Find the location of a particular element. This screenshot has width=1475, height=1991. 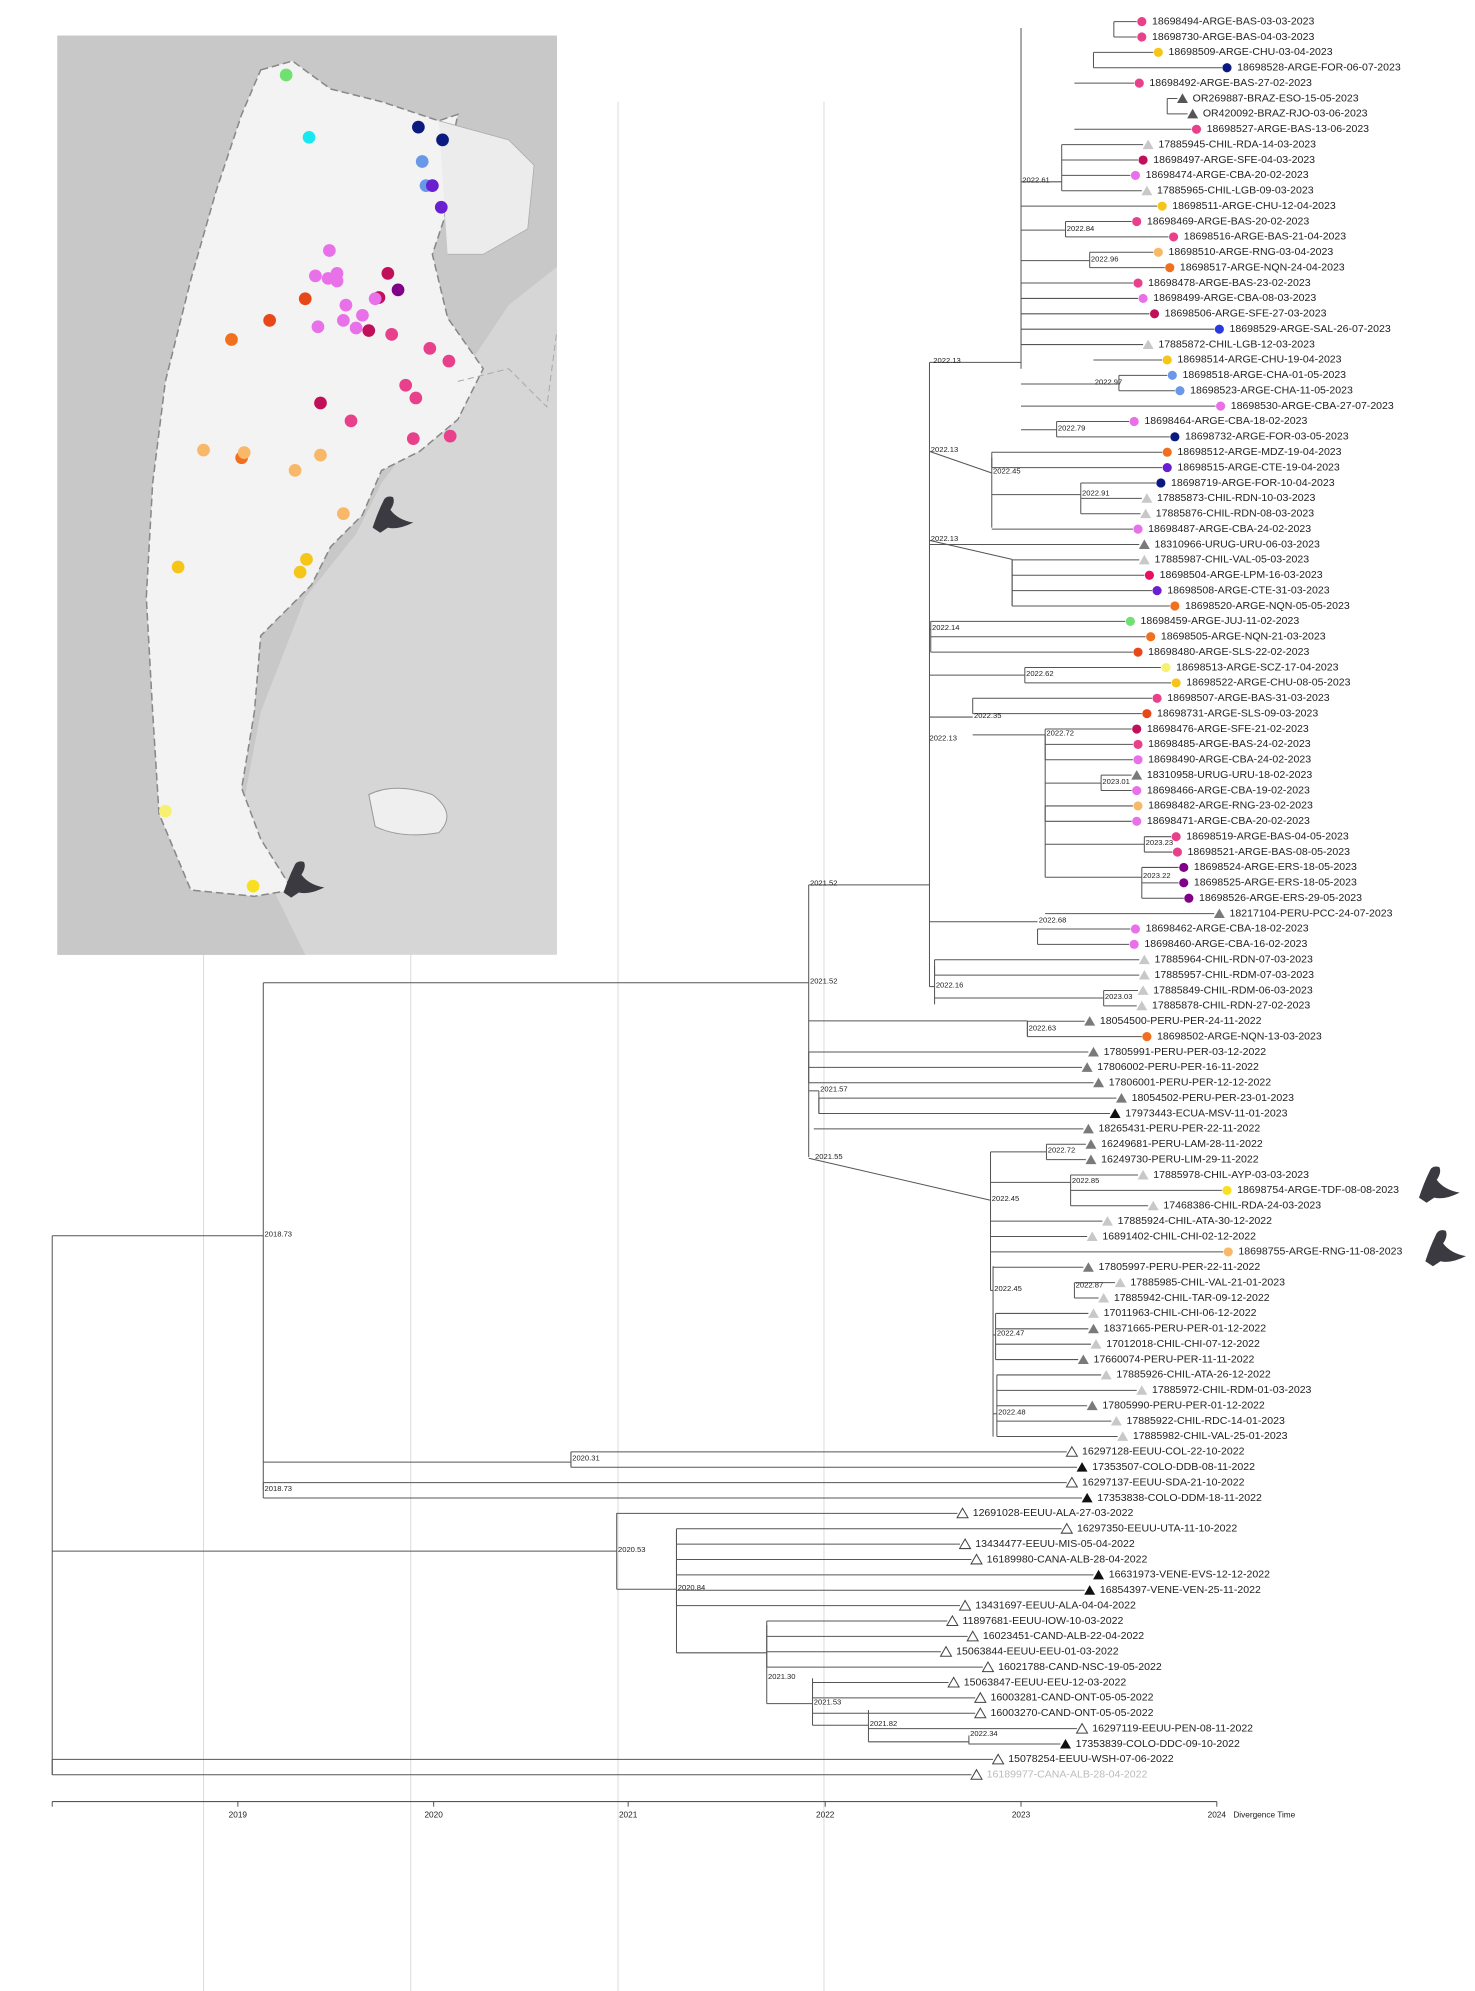

leaf-label: 18698478-ARGE-BAS-23-02-2023 is located at coordinates (1229, 283).